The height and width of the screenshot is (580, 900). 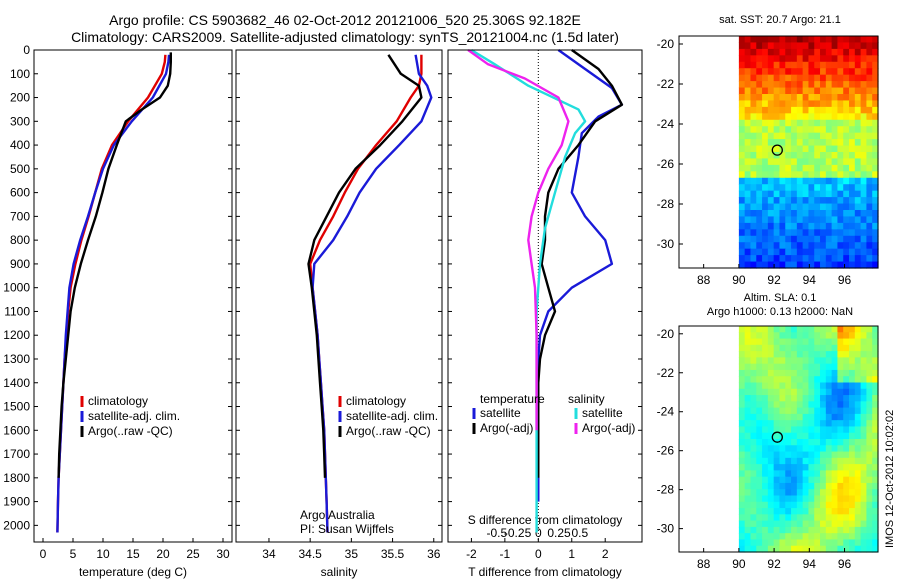 What do you see at coordinates (26, 50) in the screenshot?
I see `depth-tick-label: 0` at bounding box center [26, 50].